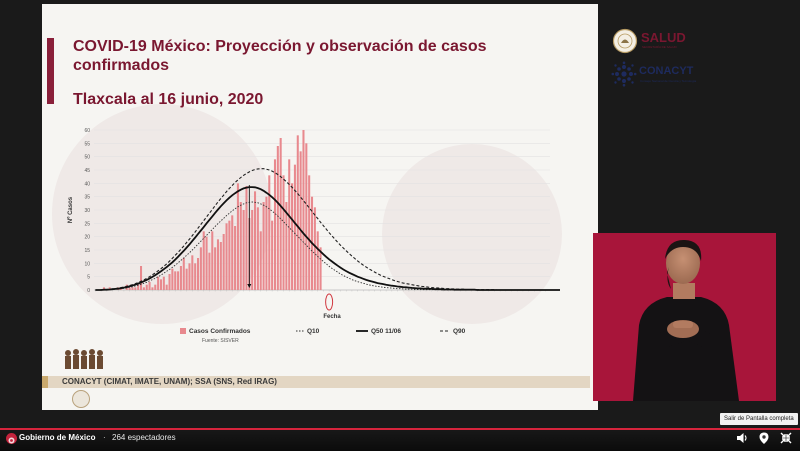 This screenshot has height=451, width=800. Describe the element at coordinates (386, 331) in the screenshot. I see `legend-label-q50: Q50 11/06` at that location.